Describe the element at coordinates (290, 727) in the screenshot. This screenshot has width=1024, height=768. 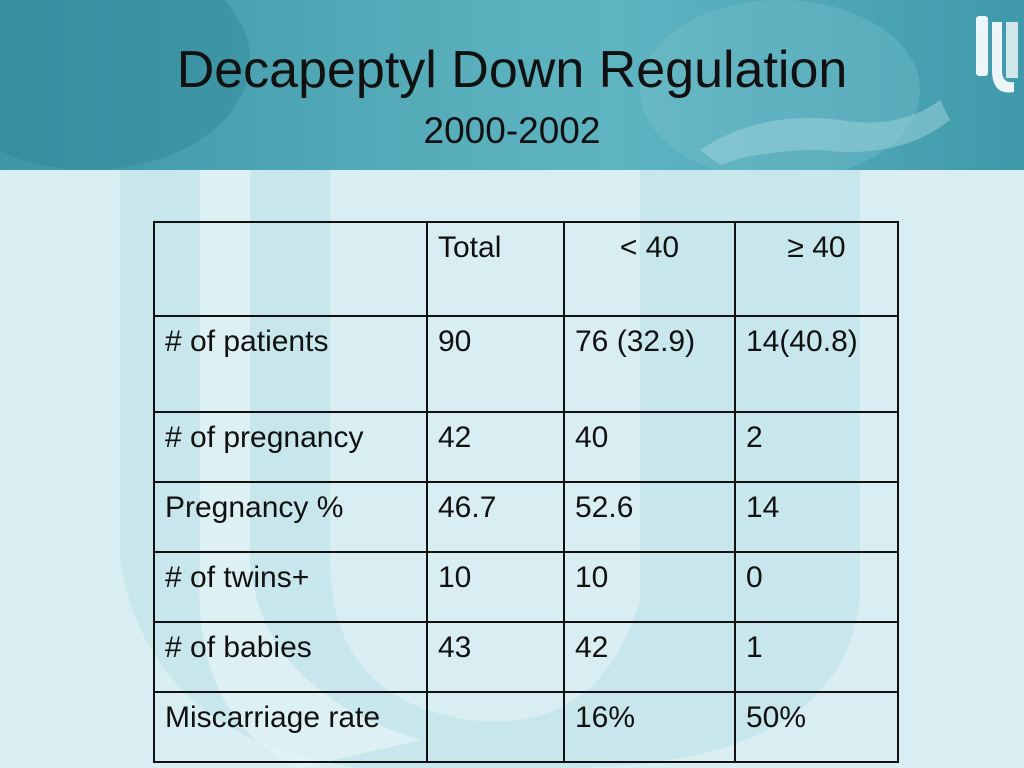
I see `row-label: Miscarriage rate` at that location.